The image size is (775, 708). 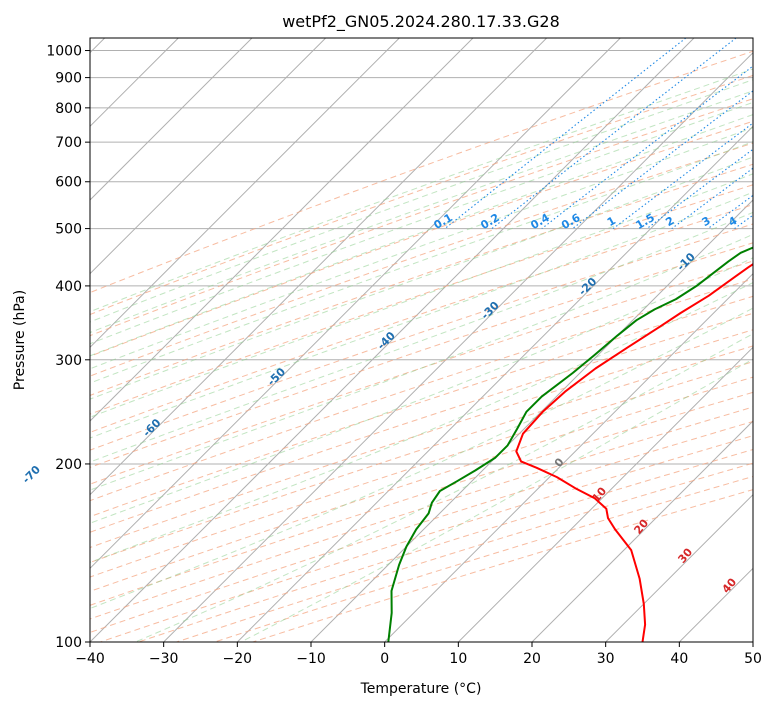 What do you see at coordinates (68, 465) in the screenshot?
I see `y-tick-label: 200` at bounding box center [68, 465].